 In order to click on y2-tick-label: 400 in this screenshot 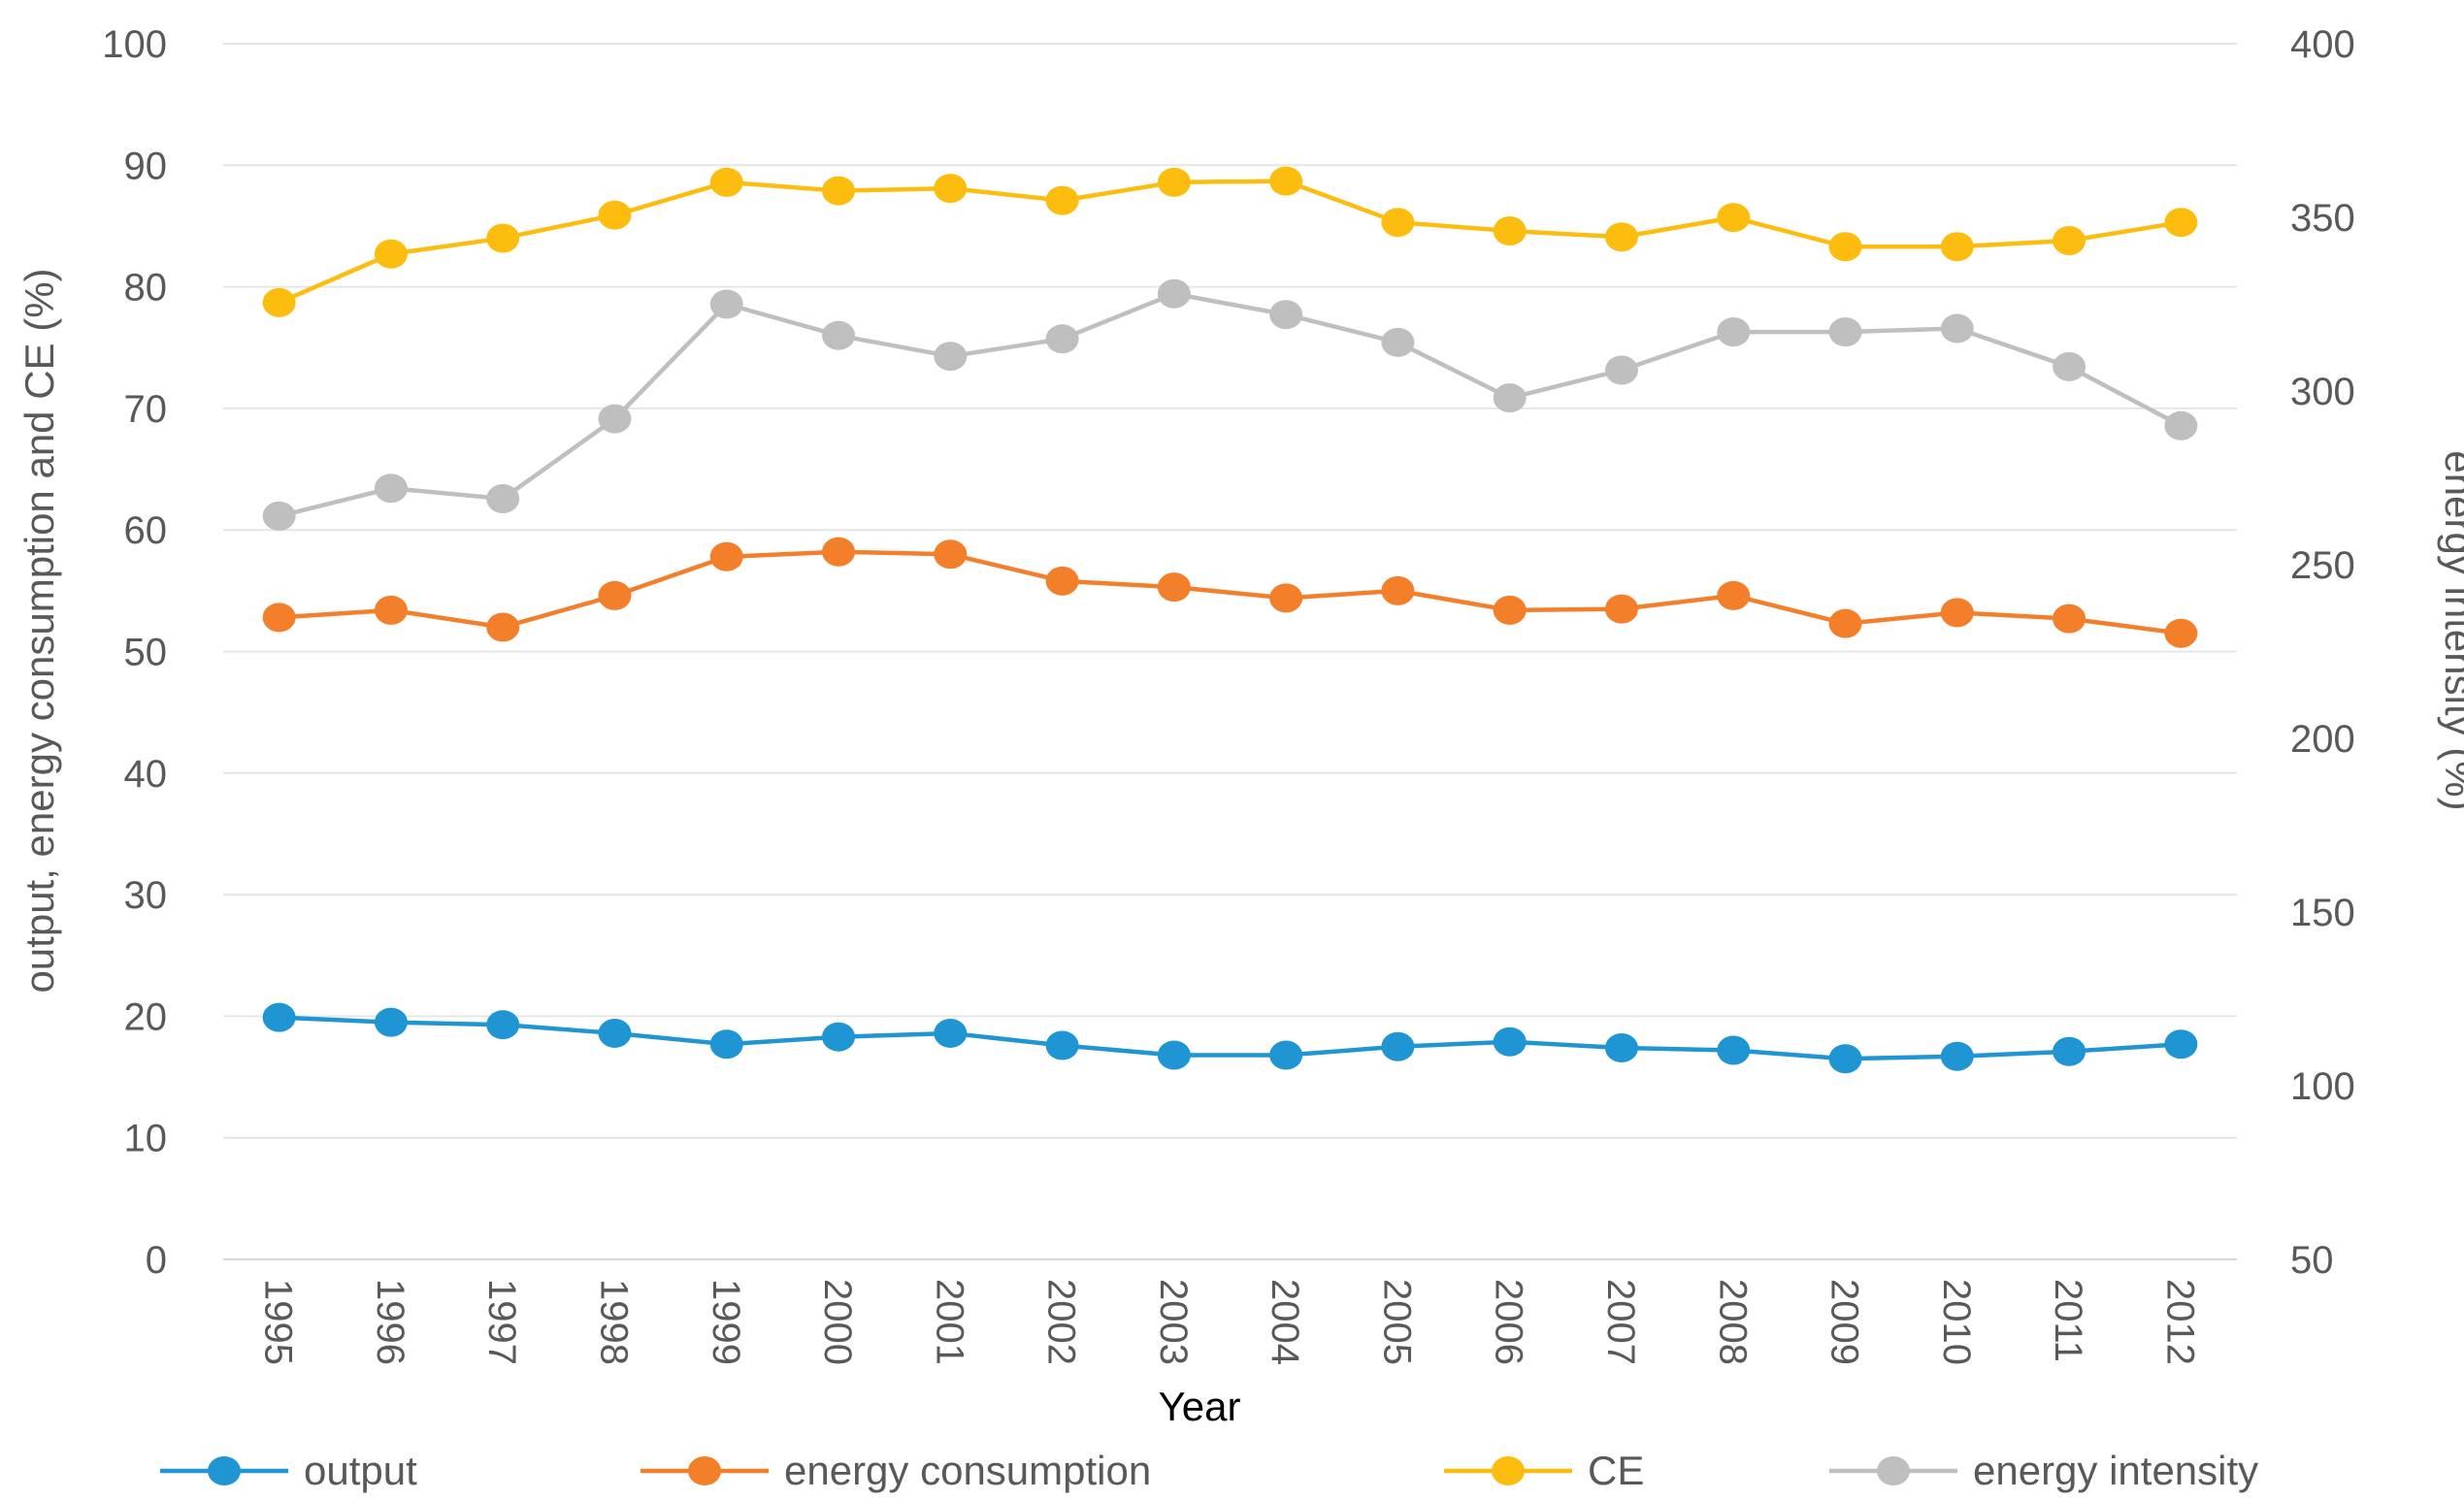, I will do `click(2323, 44)`.